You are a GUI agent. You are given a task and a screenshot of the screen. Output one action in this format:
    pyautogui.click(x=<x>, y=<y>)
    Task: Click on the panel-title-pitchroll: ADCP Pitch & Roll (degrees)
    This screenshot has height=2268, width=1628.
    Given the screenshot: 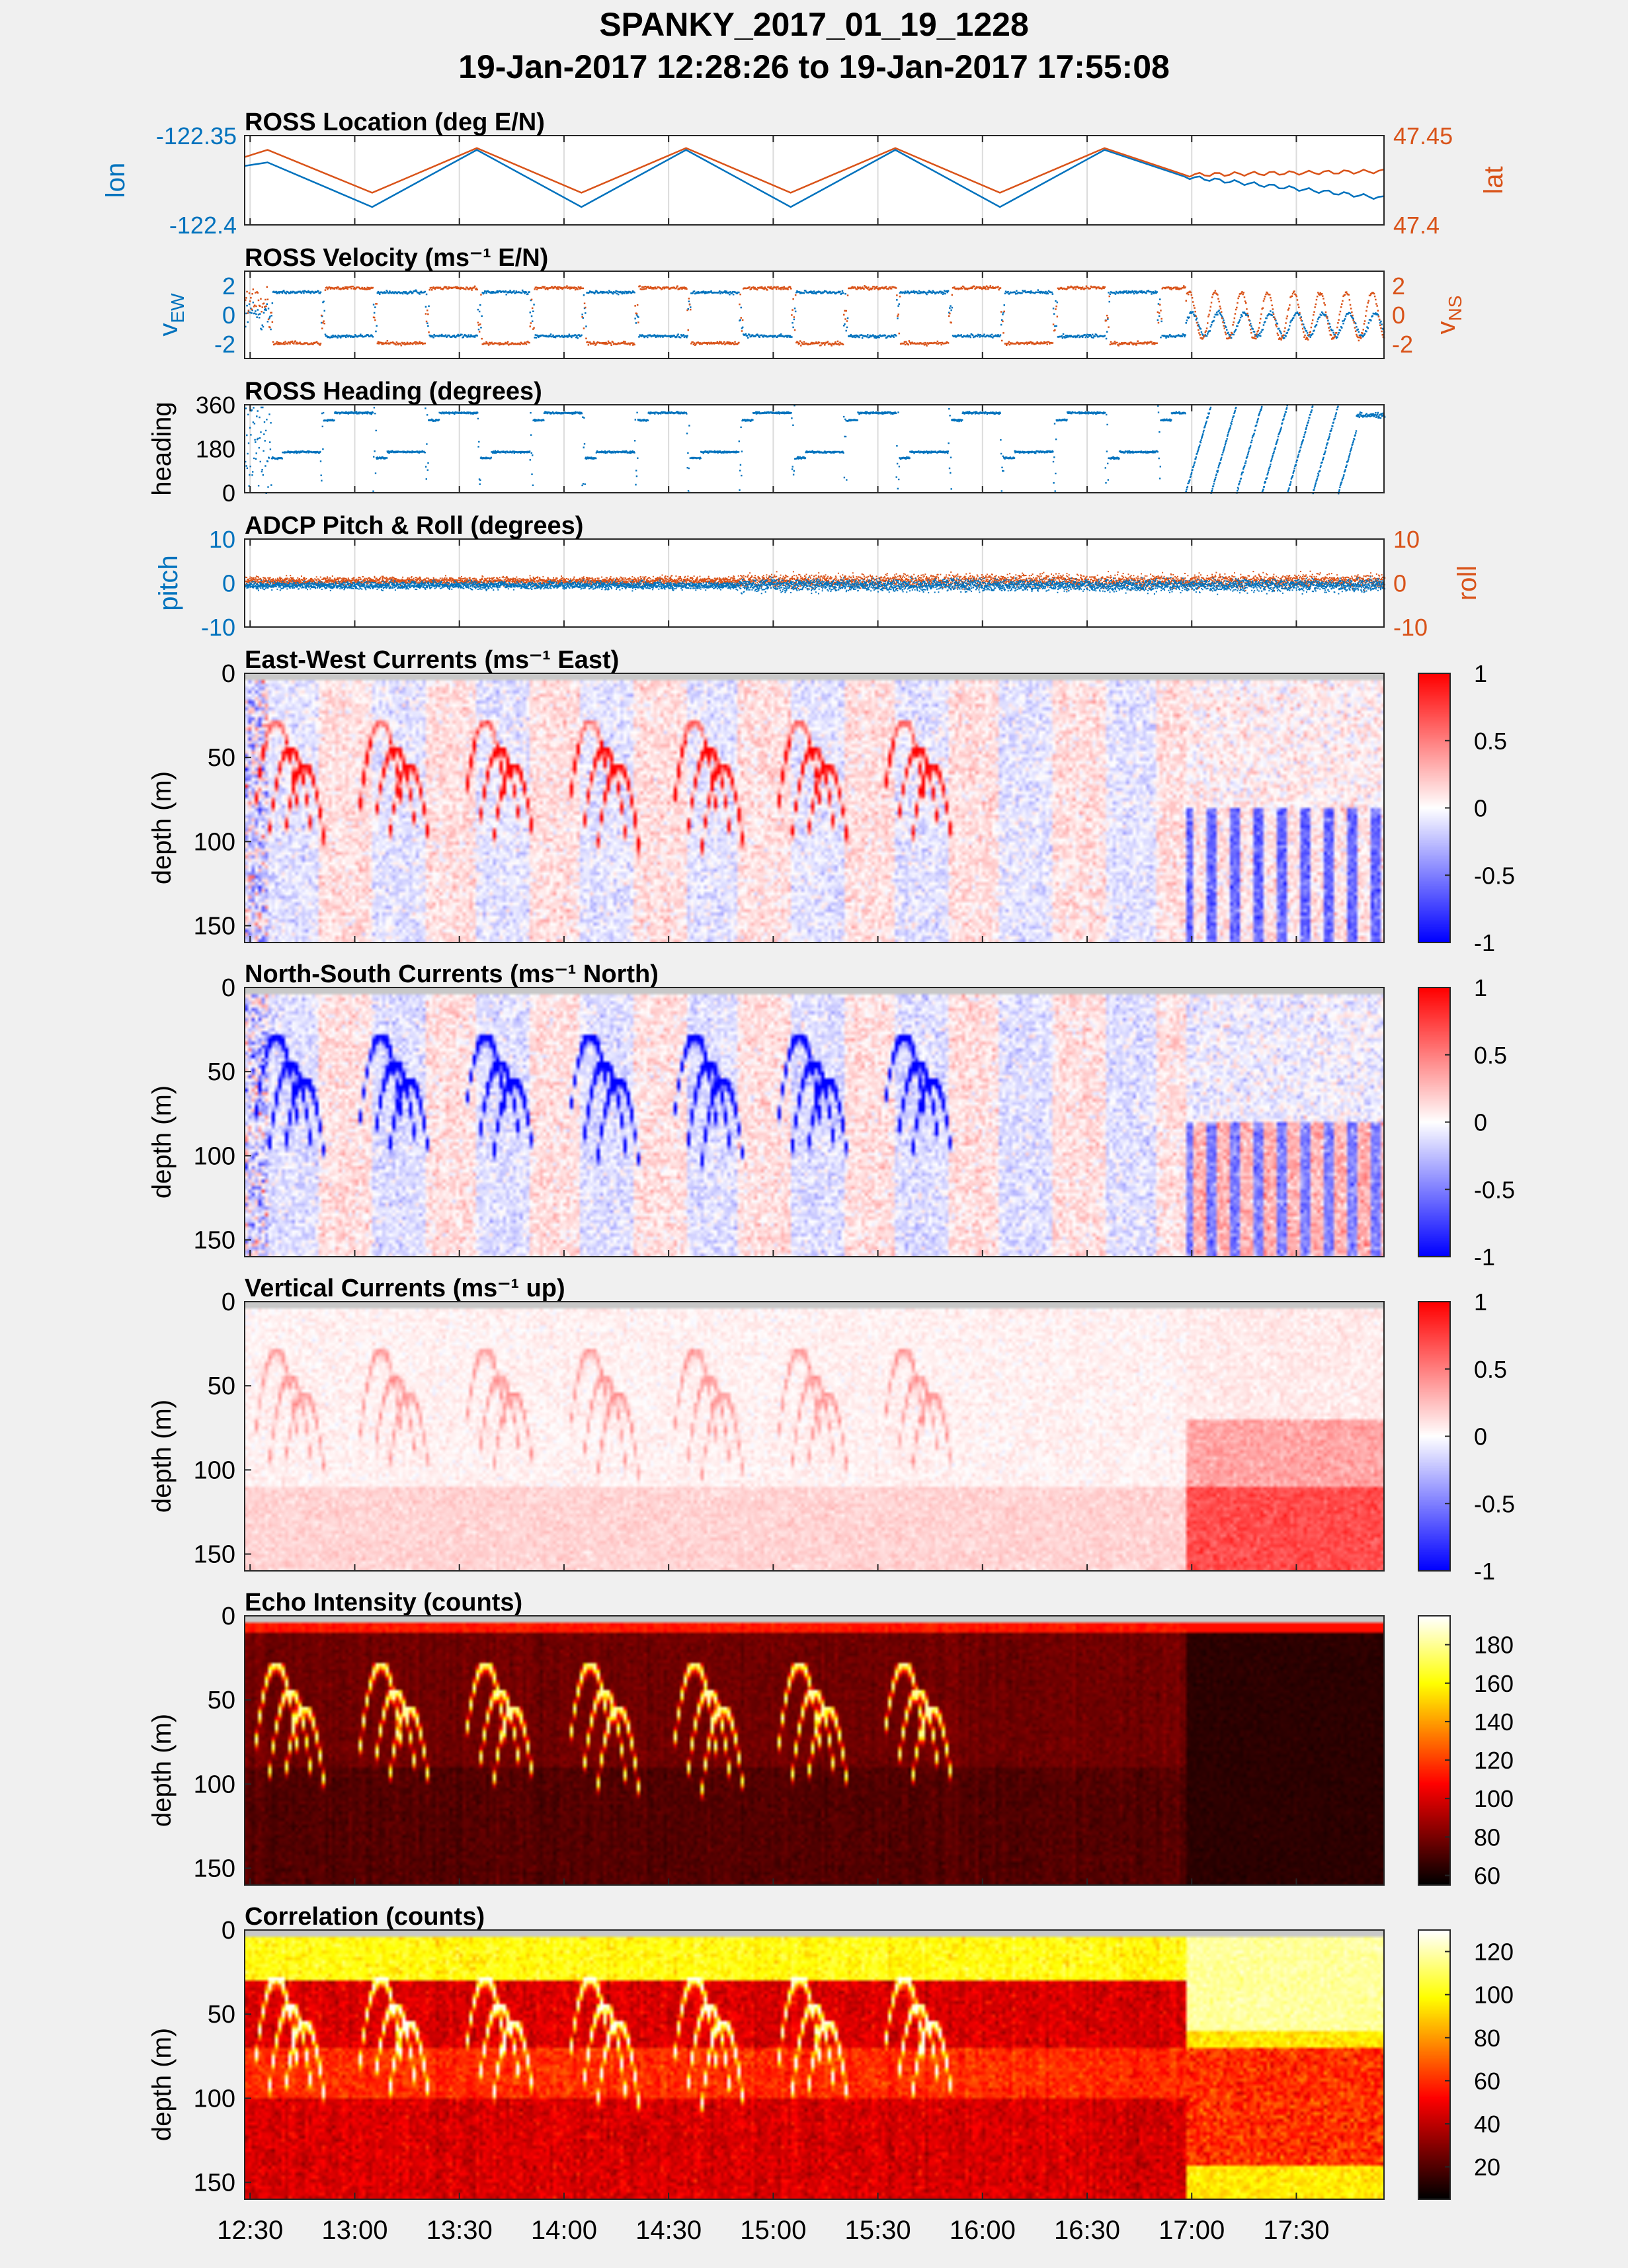 What is the action you would take?
    pyautogui.click(x=414, y=526)
    